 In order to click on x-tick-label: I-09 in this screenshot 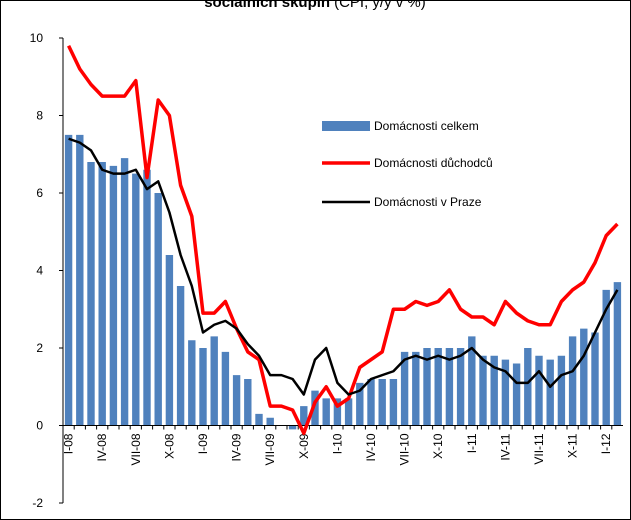, I will do `click(203, 443)`.